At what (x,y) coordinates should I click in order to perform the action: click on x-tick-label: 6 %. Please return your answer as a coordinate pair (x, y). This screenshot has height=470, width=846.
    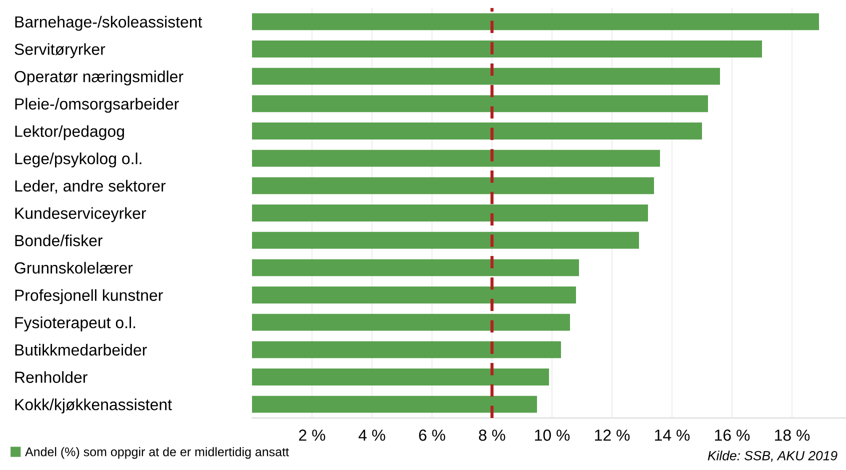
    Looking at the image, I should click on (432, 435).